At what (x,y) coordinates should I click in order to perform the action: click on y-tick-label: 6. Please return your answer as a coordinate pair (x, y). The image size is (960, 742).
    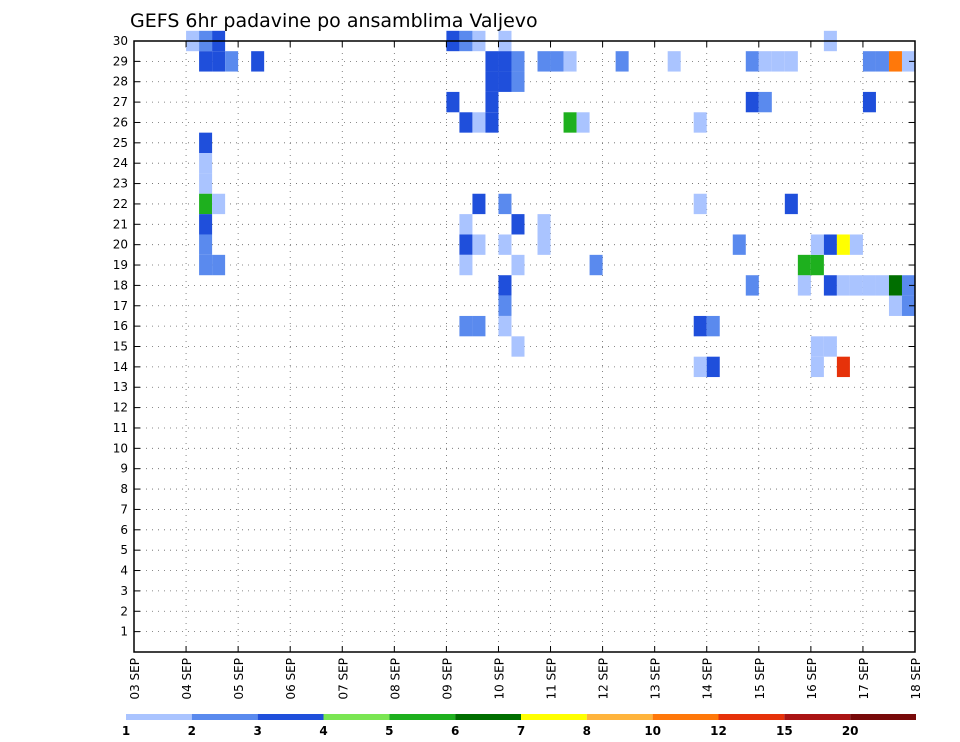
    Looking at the image, I should click on (124, 530).